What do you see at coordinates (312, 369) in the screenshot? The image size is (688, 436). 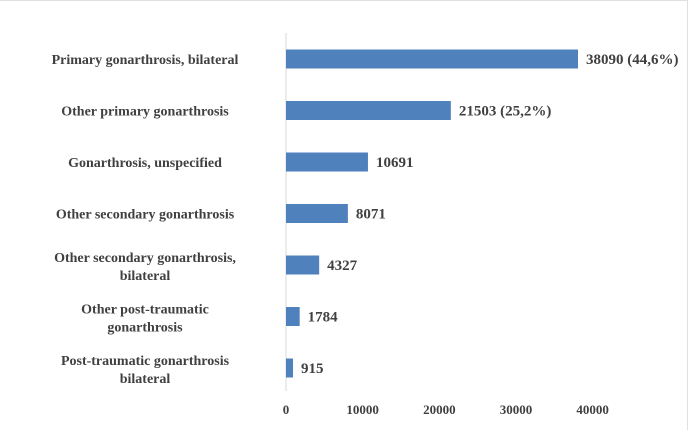 I see `data-label: 915` at bounding box center [312, 369].